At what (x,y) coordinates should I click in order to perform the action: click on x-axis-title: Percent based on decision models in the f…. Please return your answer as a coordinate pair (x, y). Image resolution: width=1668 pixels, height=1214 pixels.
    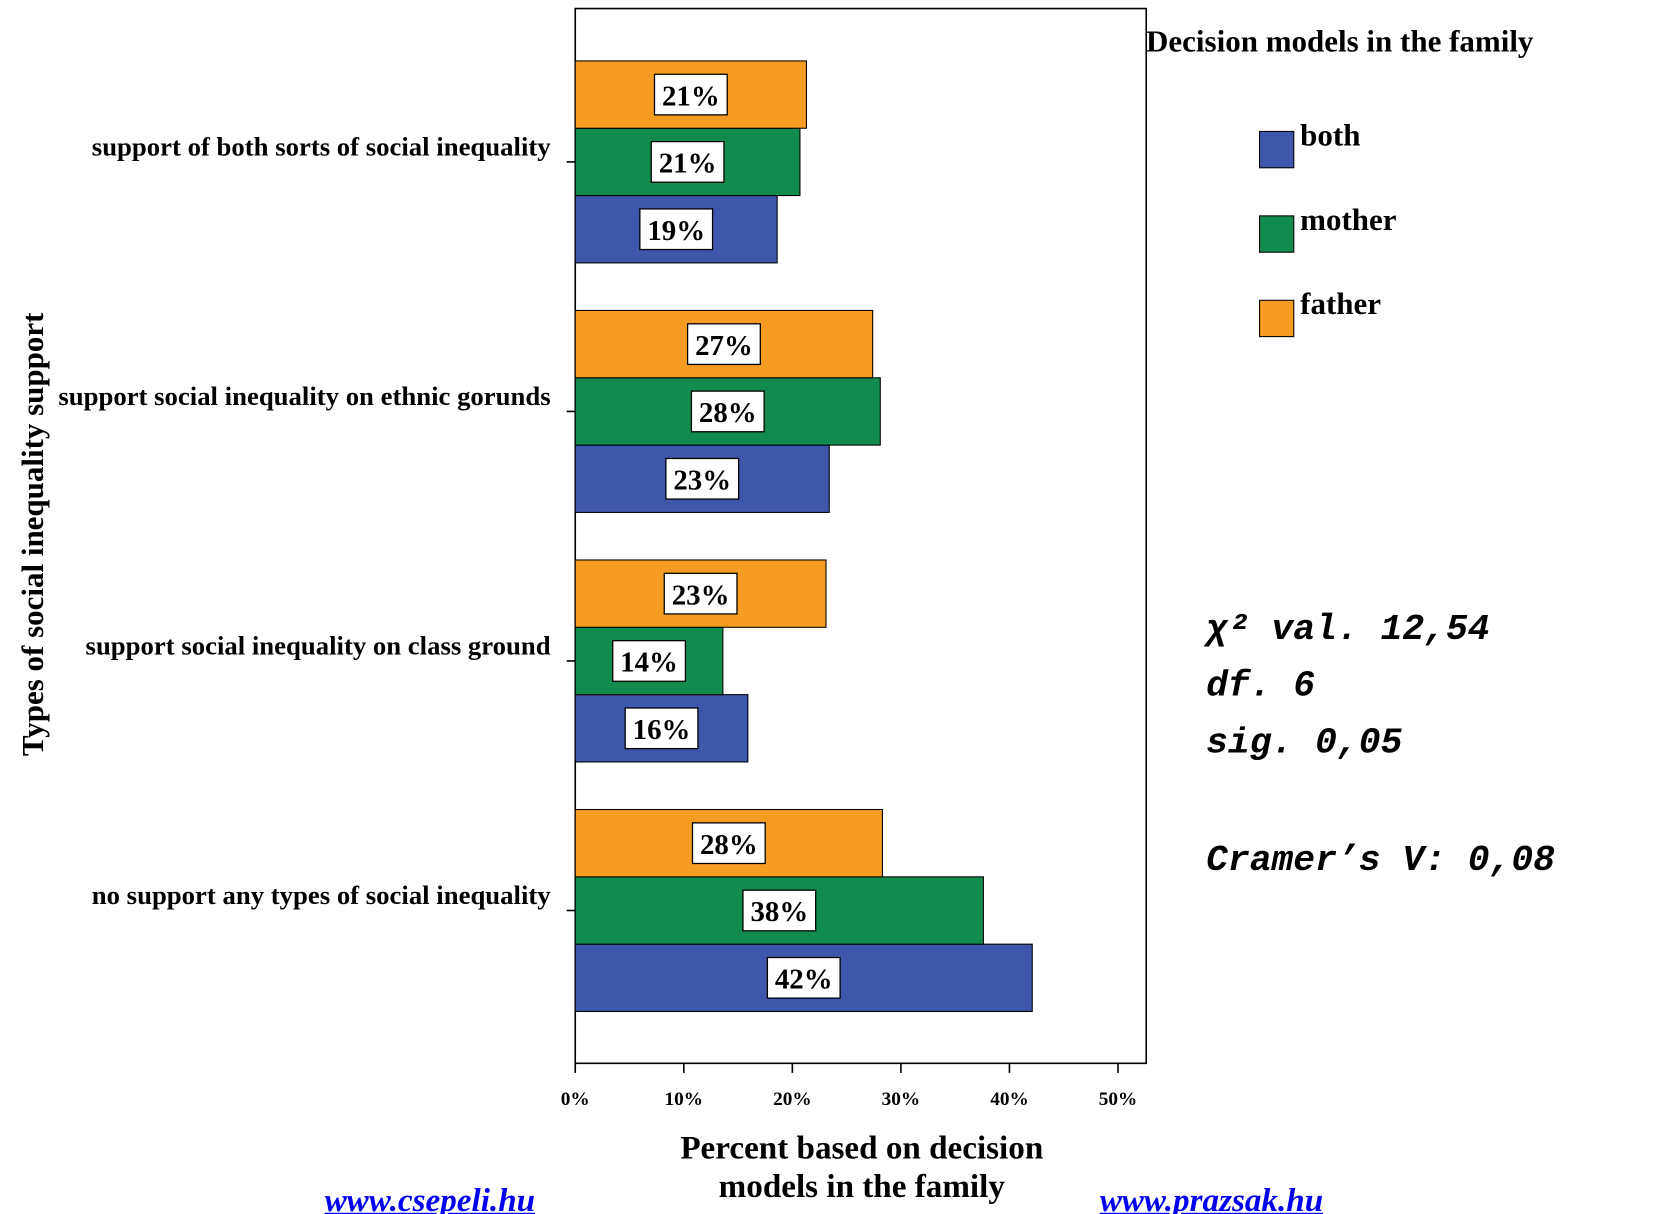
    Looking at the image, I should click on (861, 1166).